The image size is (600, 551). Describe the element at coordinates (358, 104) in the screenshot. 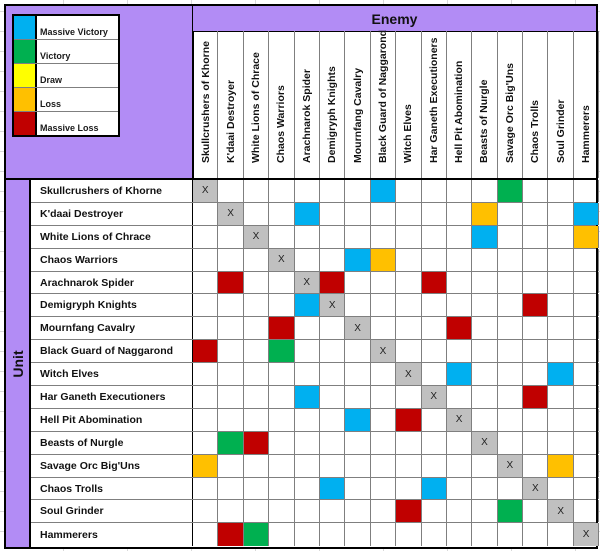

I see `enemy-column-header: Mournfang Cavalry` at that location.